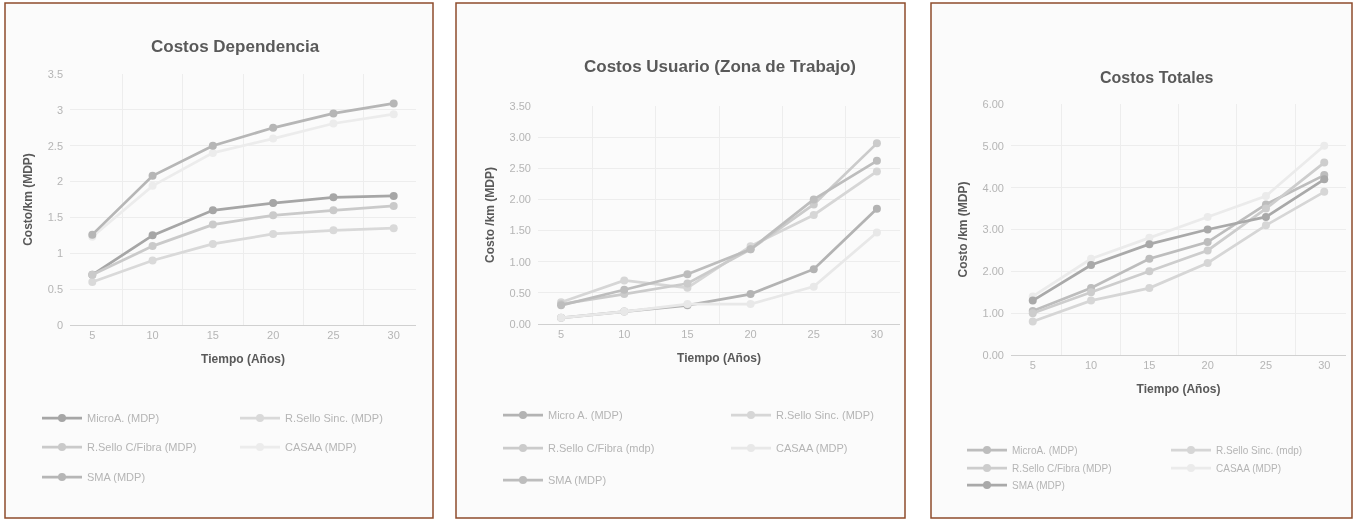 The image size is (1355, 520). What do you see at coordinates (993, 145) in the screenshot?
I see `y-tick-label: 5.00` at bounding box center [993, 145].